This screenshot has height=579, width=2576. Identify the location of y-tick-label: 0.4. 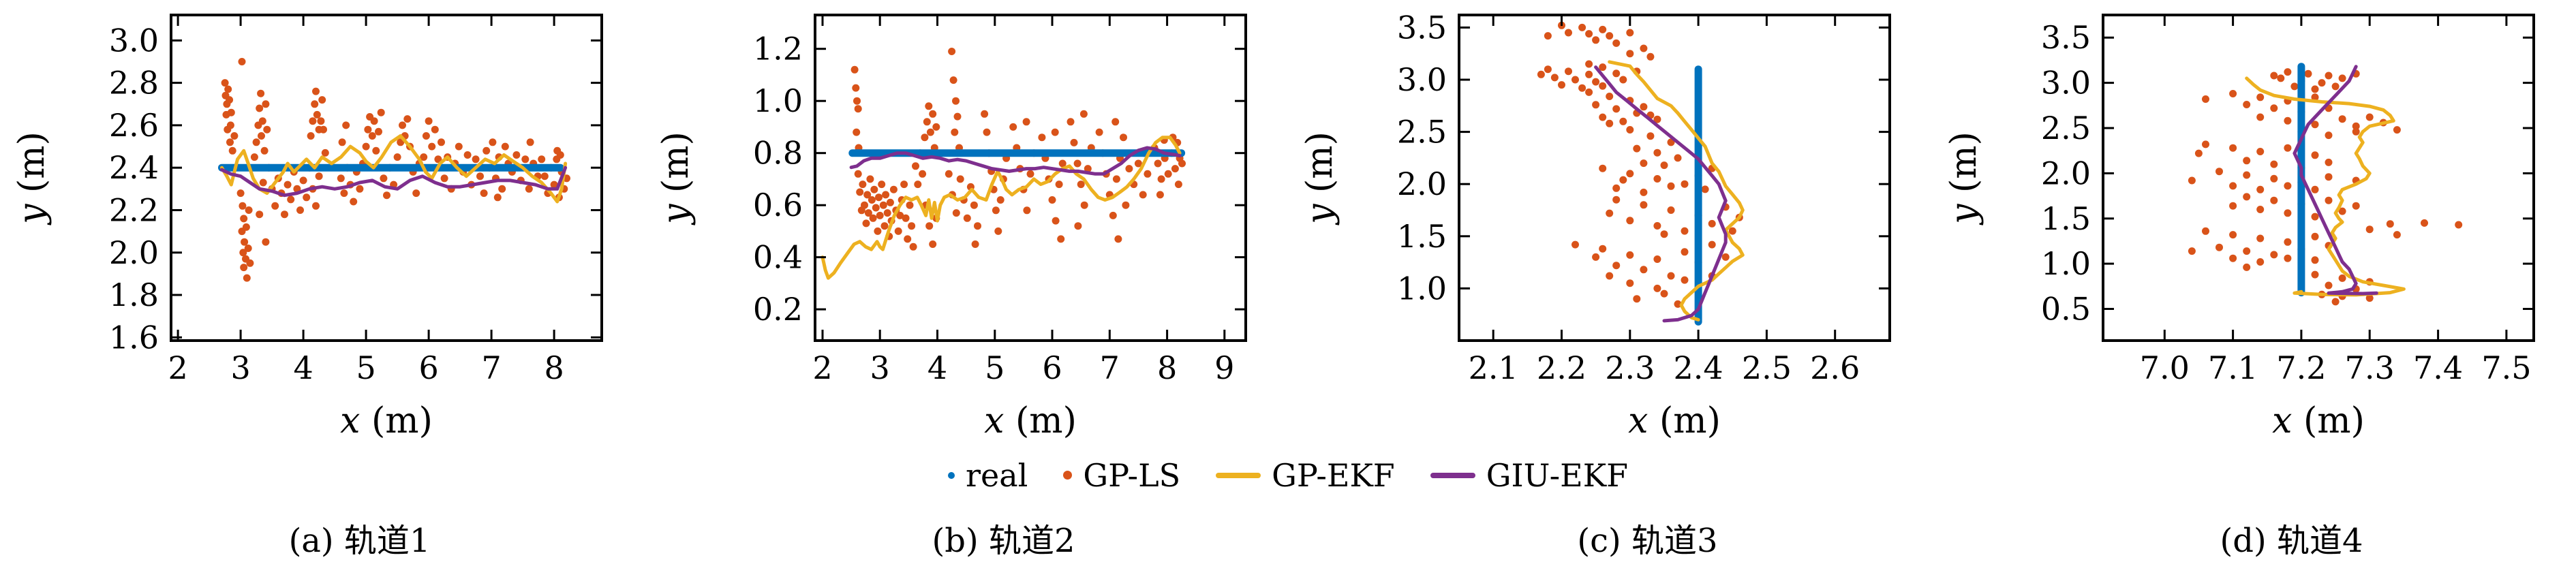
(778, 257).